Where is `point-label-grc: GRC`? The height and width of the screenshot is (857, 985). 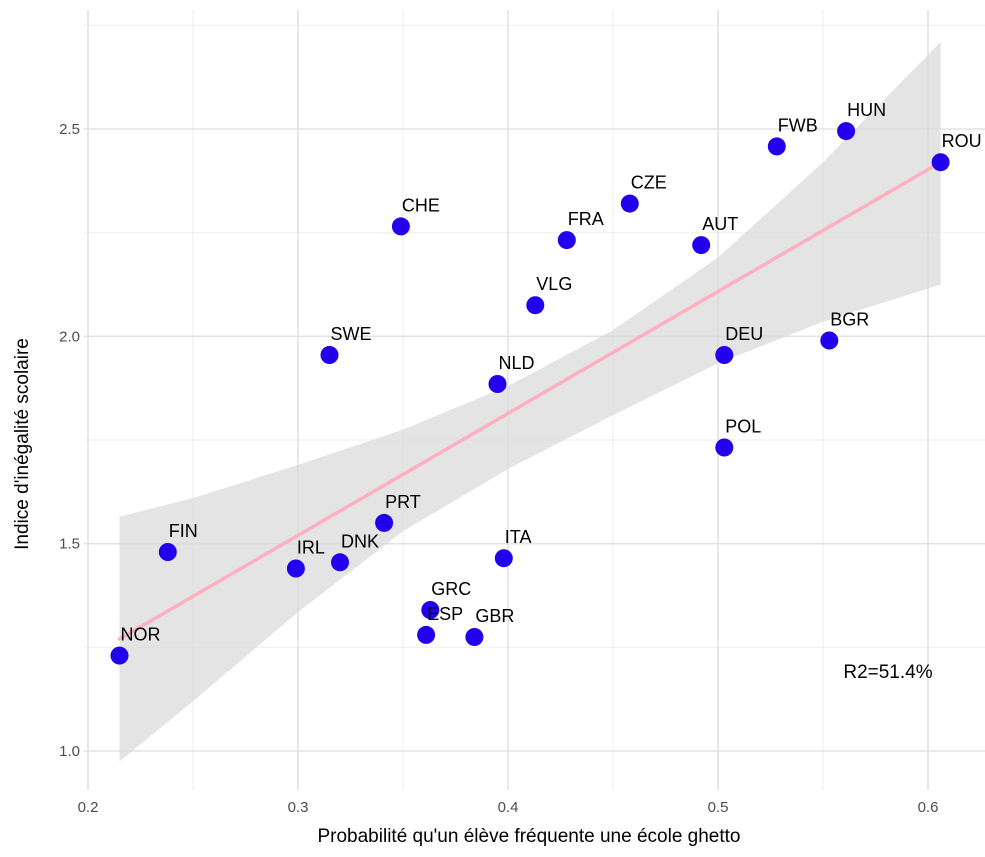
point-label-grc: GRC is located at coordinates (451, 589).